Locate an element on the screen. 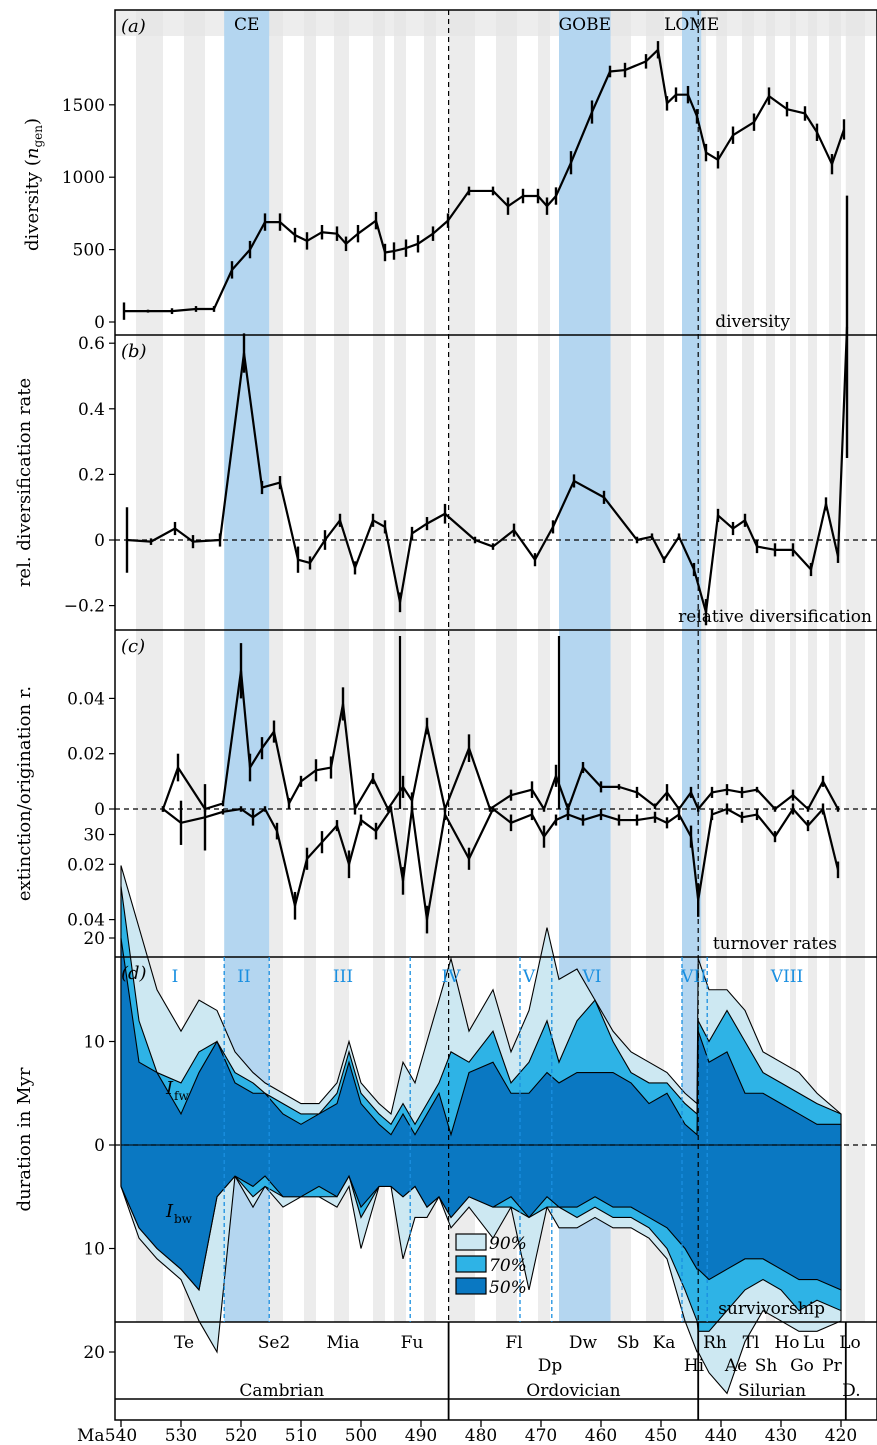 The width and height of the screenshot is (877, 1445). stage-label: Go is located at coordinates (802, 1366).